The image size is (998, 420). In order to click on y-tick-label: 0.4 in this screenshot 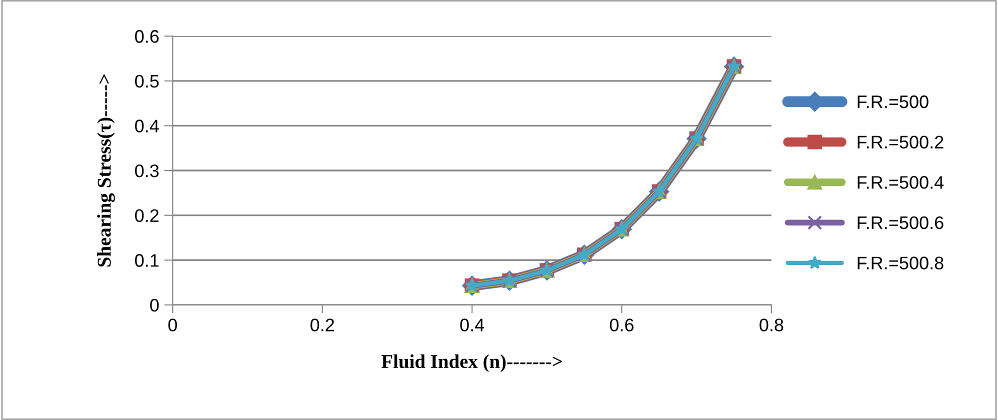, I will do `click(147, 126)`.